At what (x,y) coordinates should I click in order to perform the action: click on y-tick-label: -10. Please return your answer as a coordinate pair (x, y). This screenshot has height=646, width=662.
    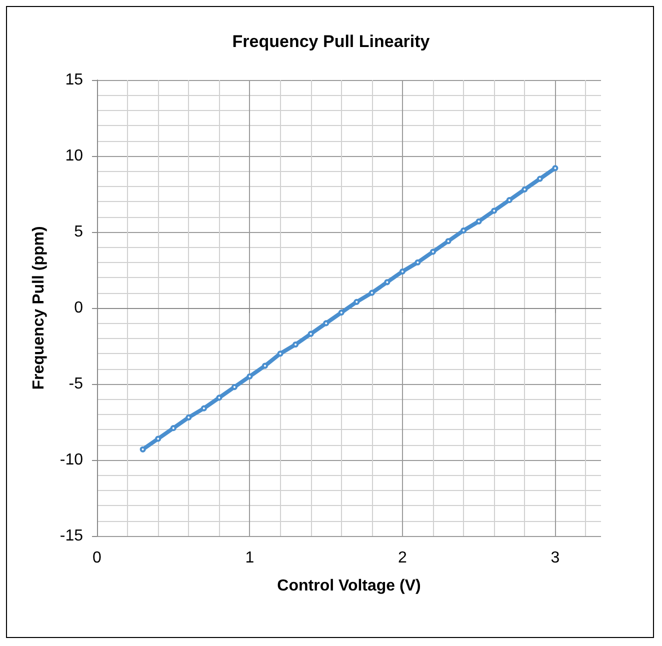
    Looking at the image, I should click on (72, 460).